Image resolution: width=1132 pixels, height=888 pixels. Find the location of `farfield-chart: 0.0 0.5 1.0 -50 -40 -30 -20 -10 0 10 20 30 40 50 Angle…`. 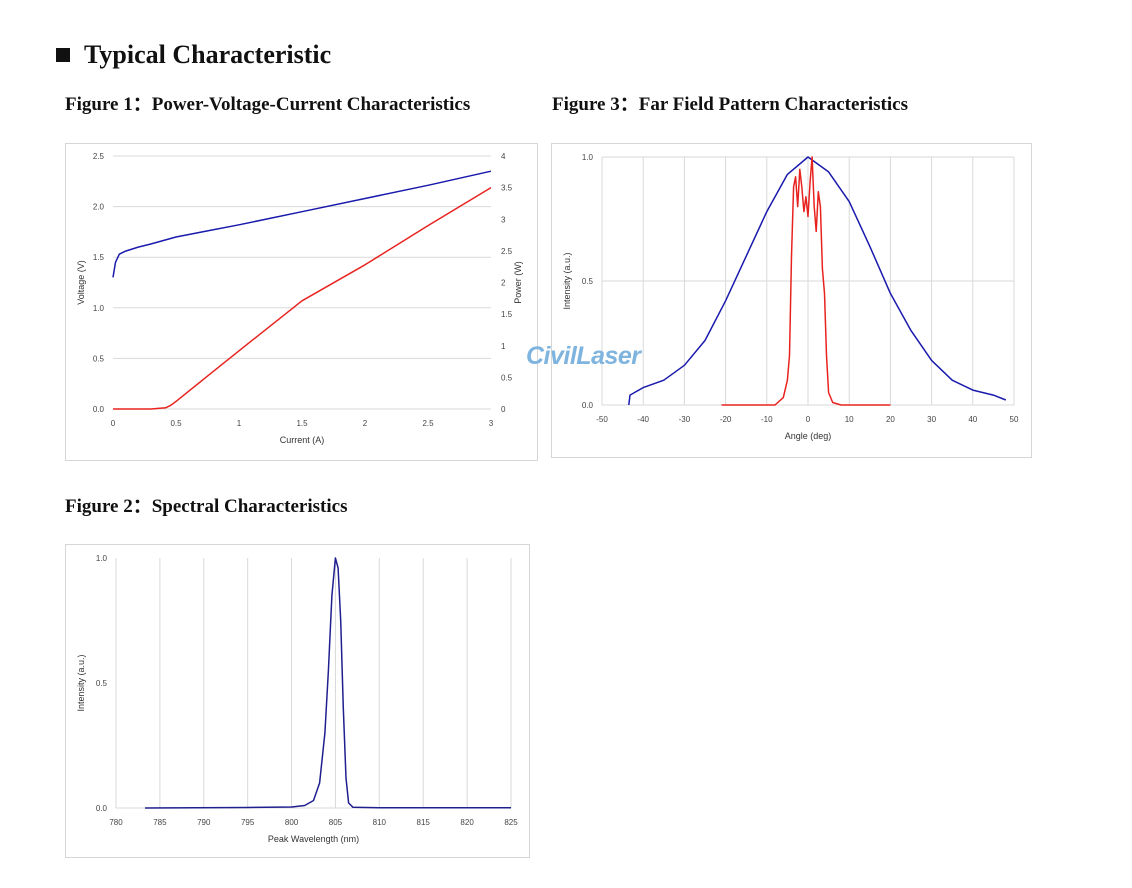

farfield-chart: 0.0 0.5 1.0 -50 -40 -30 -20 -10 0 10 20 30 40 50 Angle… is located at coordinates (790, 297).